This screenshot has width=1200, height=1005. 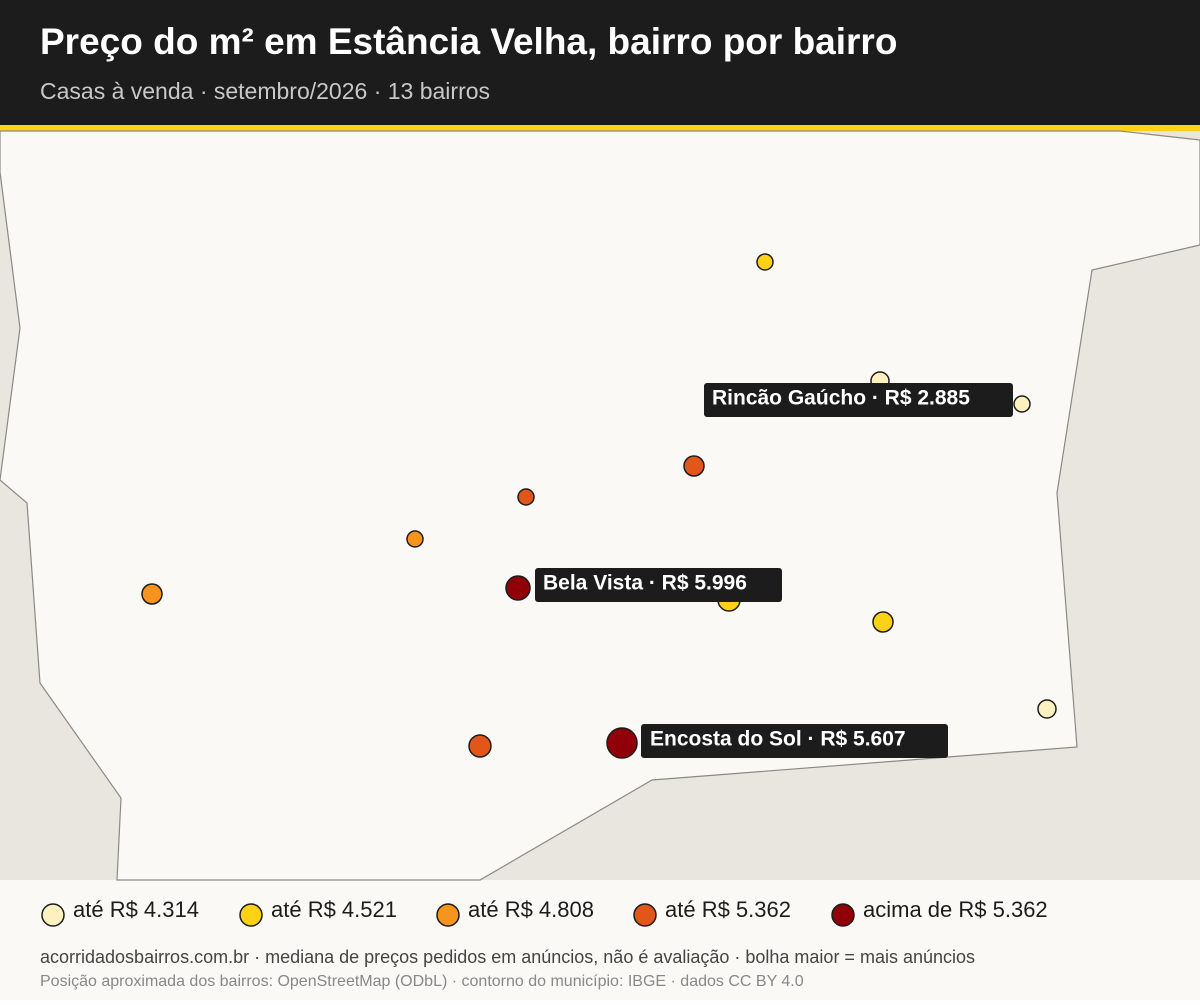 I want to click on legend-label: até R$ 5.362, so click(x=728, y=909).